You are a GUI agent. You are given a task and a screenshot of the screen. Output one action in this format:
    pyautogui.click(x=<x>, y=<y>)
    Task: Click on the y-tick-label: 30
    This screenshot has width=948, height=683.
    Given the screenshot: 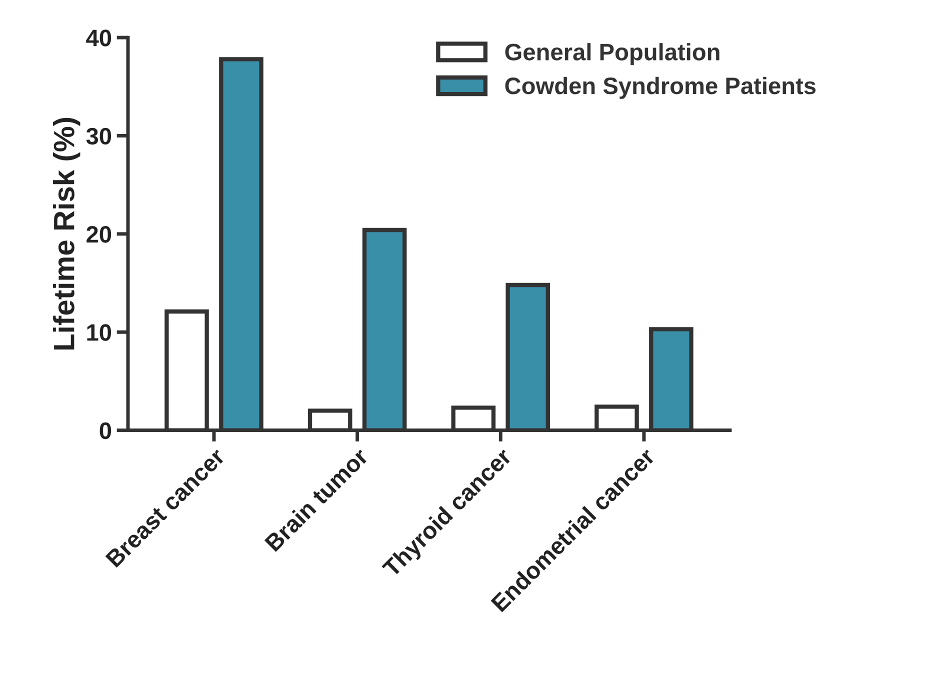 What is the action you would take?
    pyautogui.click(x=99, y=136)
    